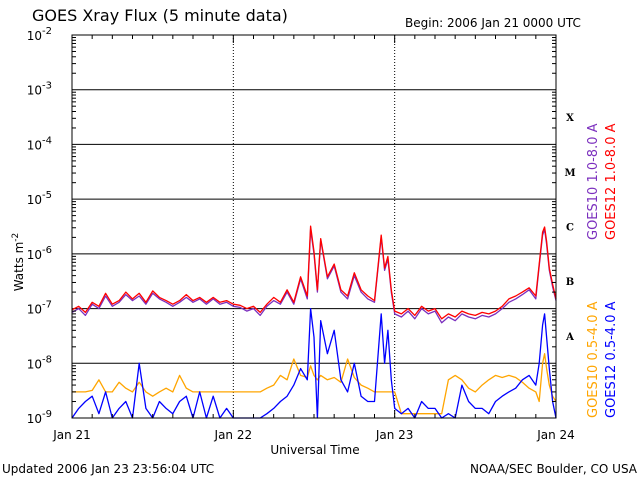  What do you see at coordinates (108, 469) in the screenshot?
I see `updated-label: Updated 2006 Jan 23 23:56:04 UTC` at bounding box center [108, 469].